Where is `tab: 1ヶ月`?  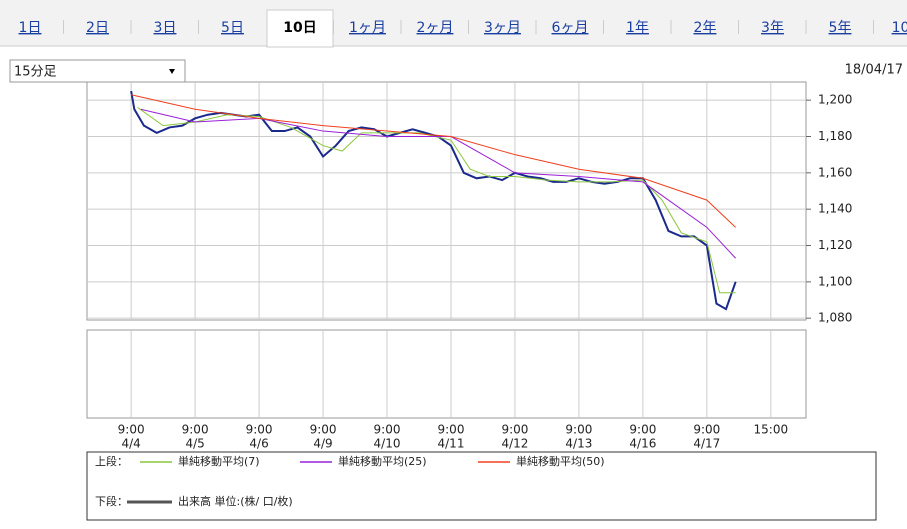 tab: 1ヶ月 is located at coordinates (367, 28).